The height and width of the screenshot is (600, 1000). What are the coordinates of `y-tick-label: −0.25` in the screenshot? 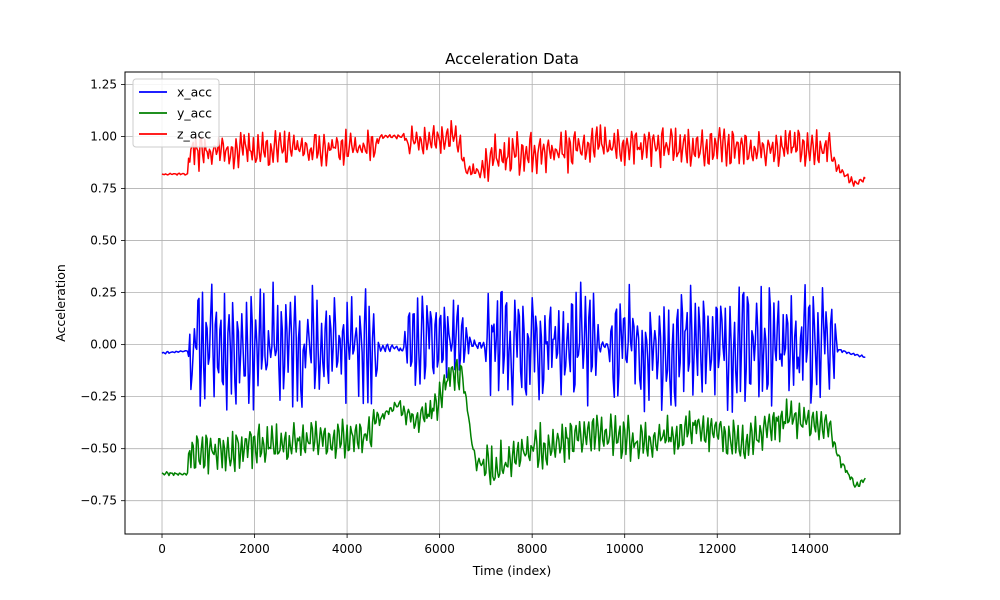 It's located at (98, 397).